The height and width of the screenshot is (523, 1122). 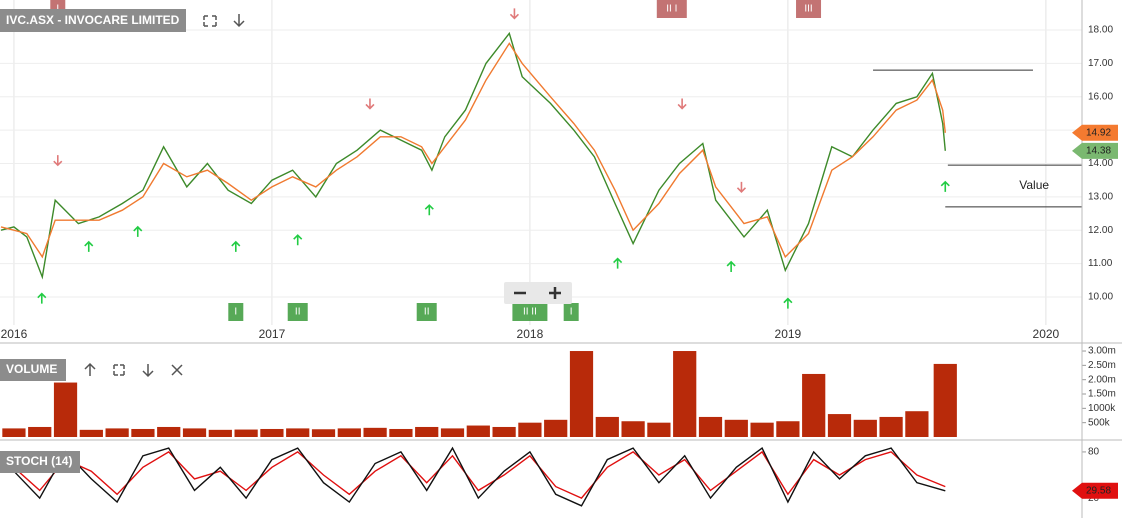 What do you see at coordinates (1100, 297) in the screenshot?
I see `y-tick-label: 10.00` at bounding box center [1100, 297].